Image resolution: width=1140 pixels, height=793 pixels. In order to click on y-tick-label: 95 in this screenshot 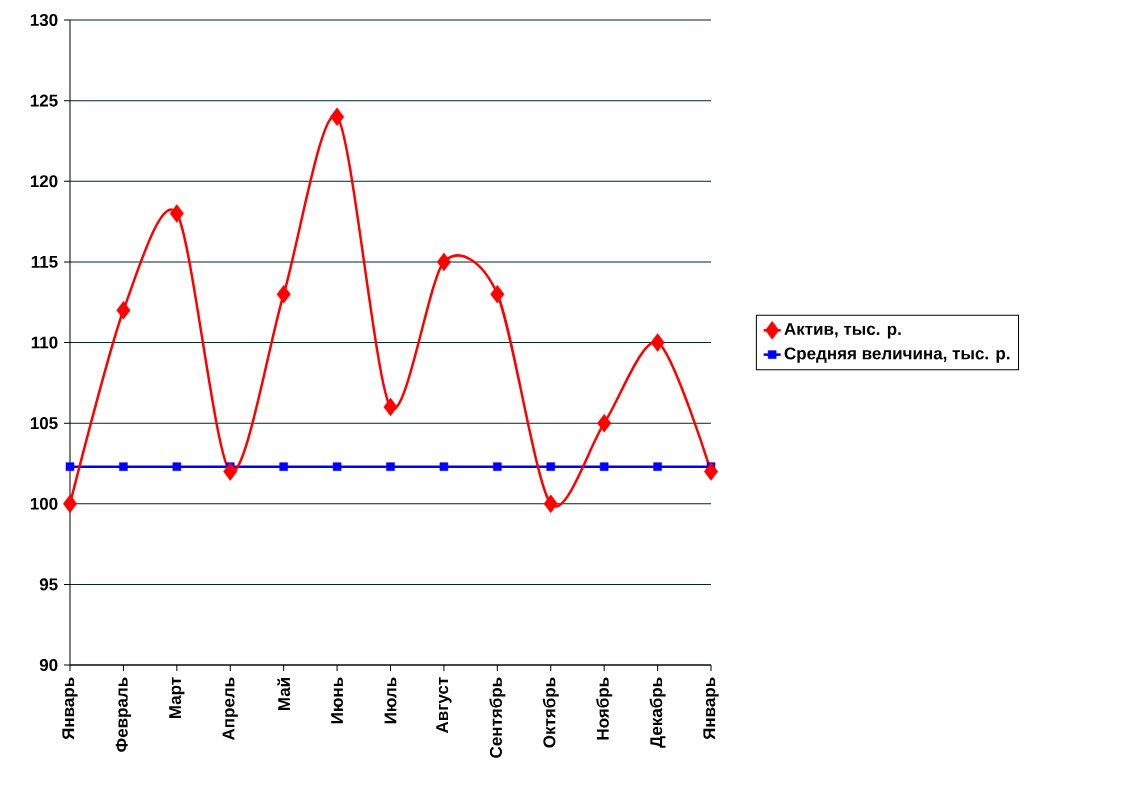, I will do `click(48, 584)`.